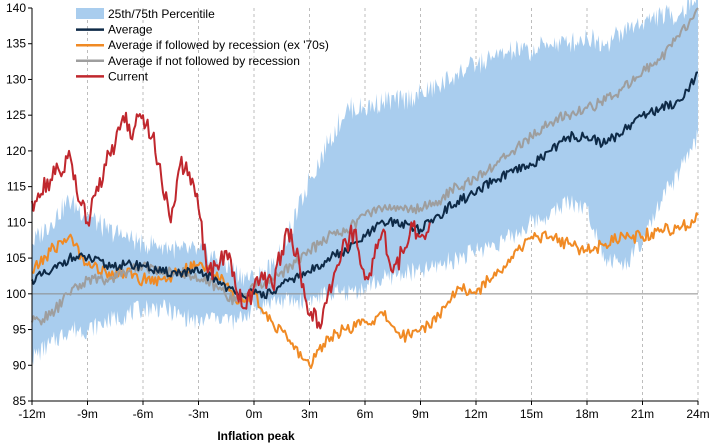 The width and height of the screenshot is (720, 446). What do you see at coordinates (16, 151) in the screenshot?
I see `y-tick-label: 120` at bounding box center [16, 151].